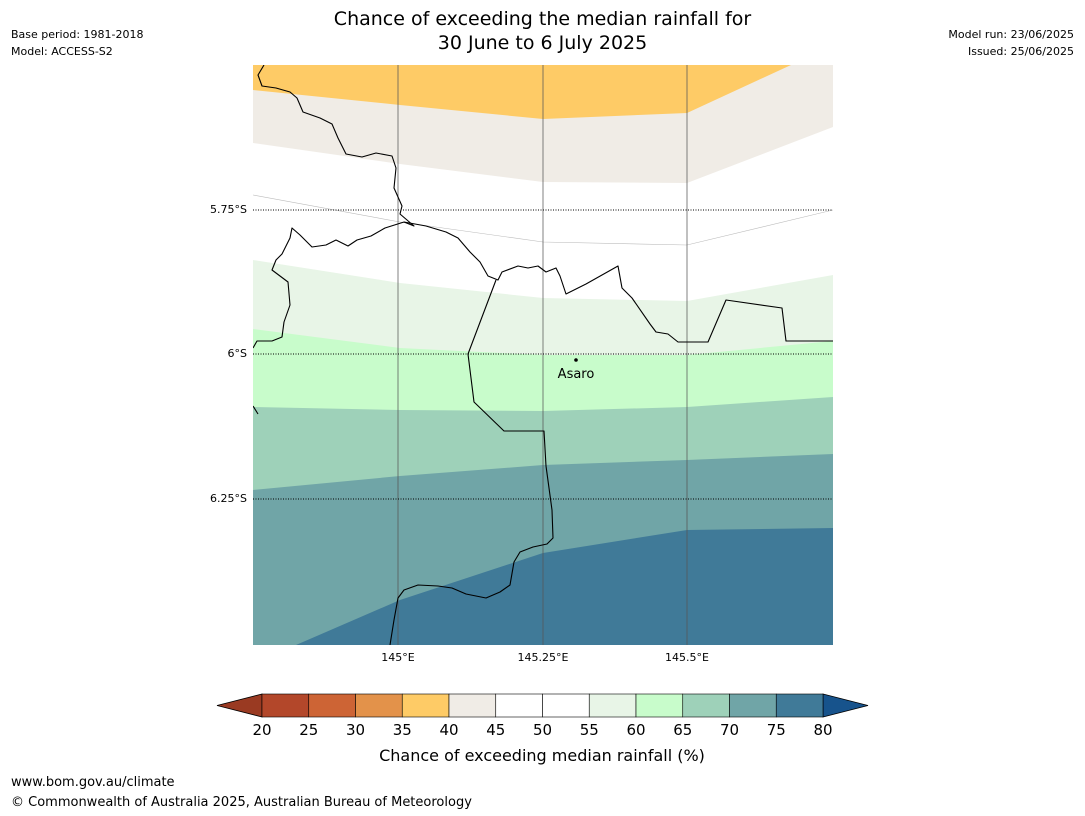  What do you see at coordinates (682, 730) in the screenshot?
I see `colorbar-tick-label: 65` at bounding box center [682, 730].